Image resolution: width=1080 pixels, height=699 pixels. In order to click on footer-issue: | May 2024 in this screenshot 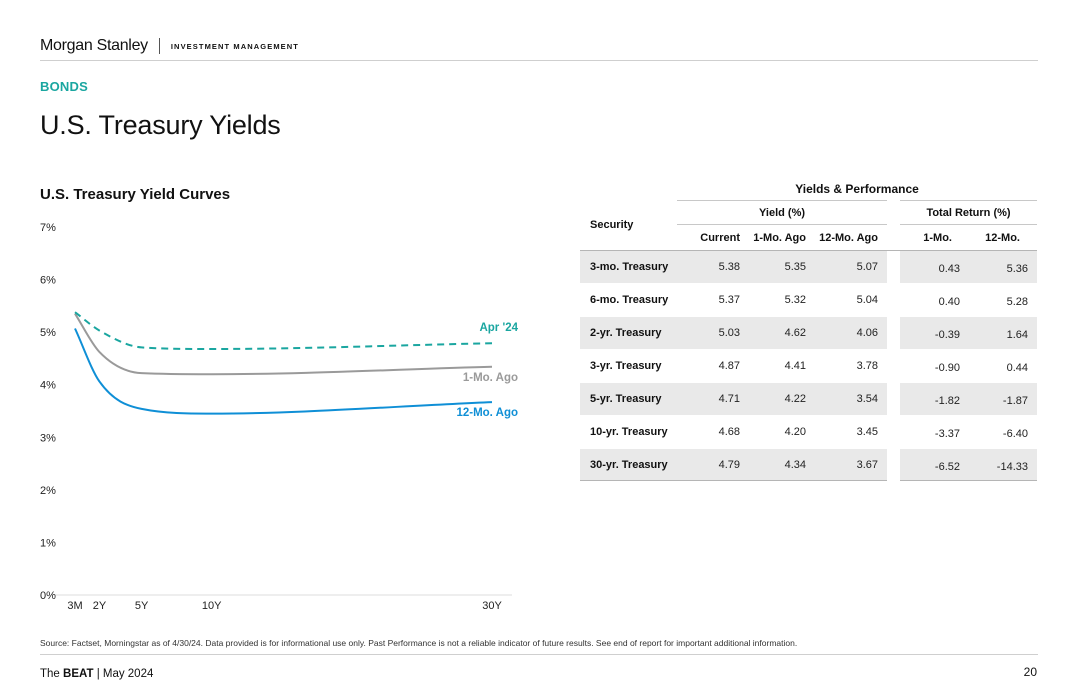, I will do `click(125, 674)`.